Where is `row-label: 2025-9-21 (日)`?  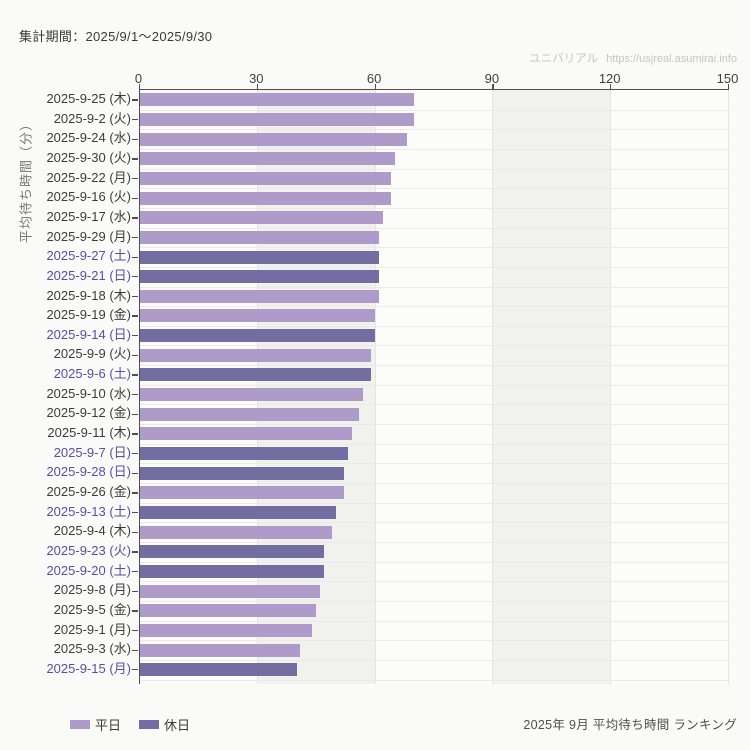 row-label: 2025-9-21 (日) is located at coordinates (88, 275).